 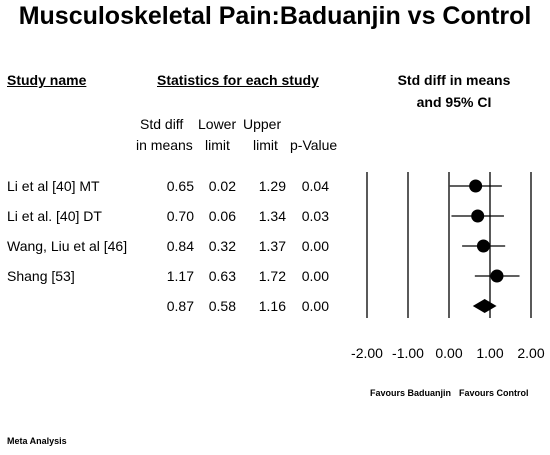 I want to click on favours-left-label: Favours Baduanjin, so click(x=411, y=393).